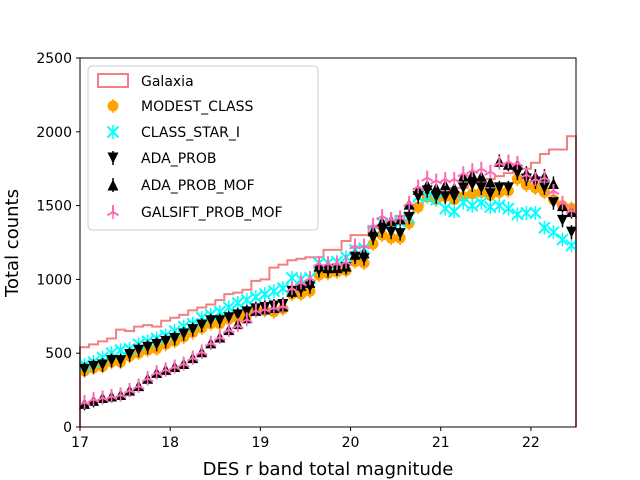 Image resolution: width=640 pixels, height=480 pixels. Describe the element at coordinates (305, 439) in the screenshot. I see `x-axis-ticks: 17 18 19 20 21 22` at that location.